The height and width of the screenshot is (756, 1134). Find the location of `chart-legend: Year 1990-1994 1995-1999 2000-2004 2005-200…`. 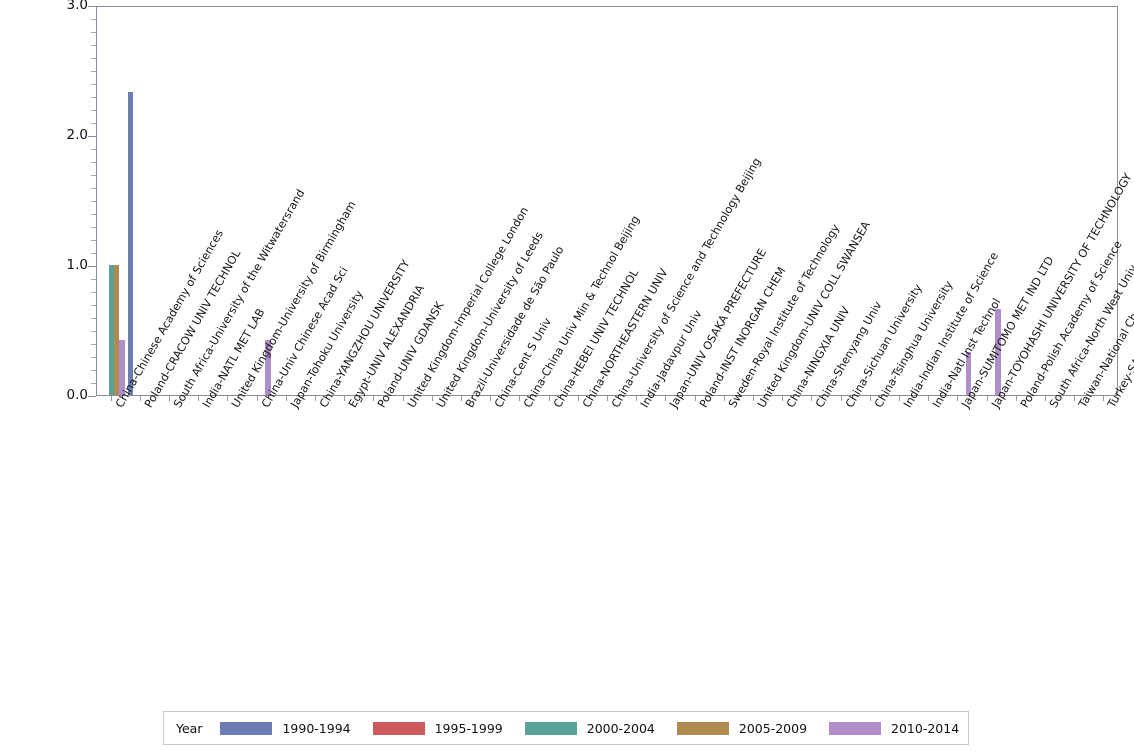

chart-legend: Year 1990-1994 1995-1999 2000-2004 2005-200… is located at coordinates (566, 728).